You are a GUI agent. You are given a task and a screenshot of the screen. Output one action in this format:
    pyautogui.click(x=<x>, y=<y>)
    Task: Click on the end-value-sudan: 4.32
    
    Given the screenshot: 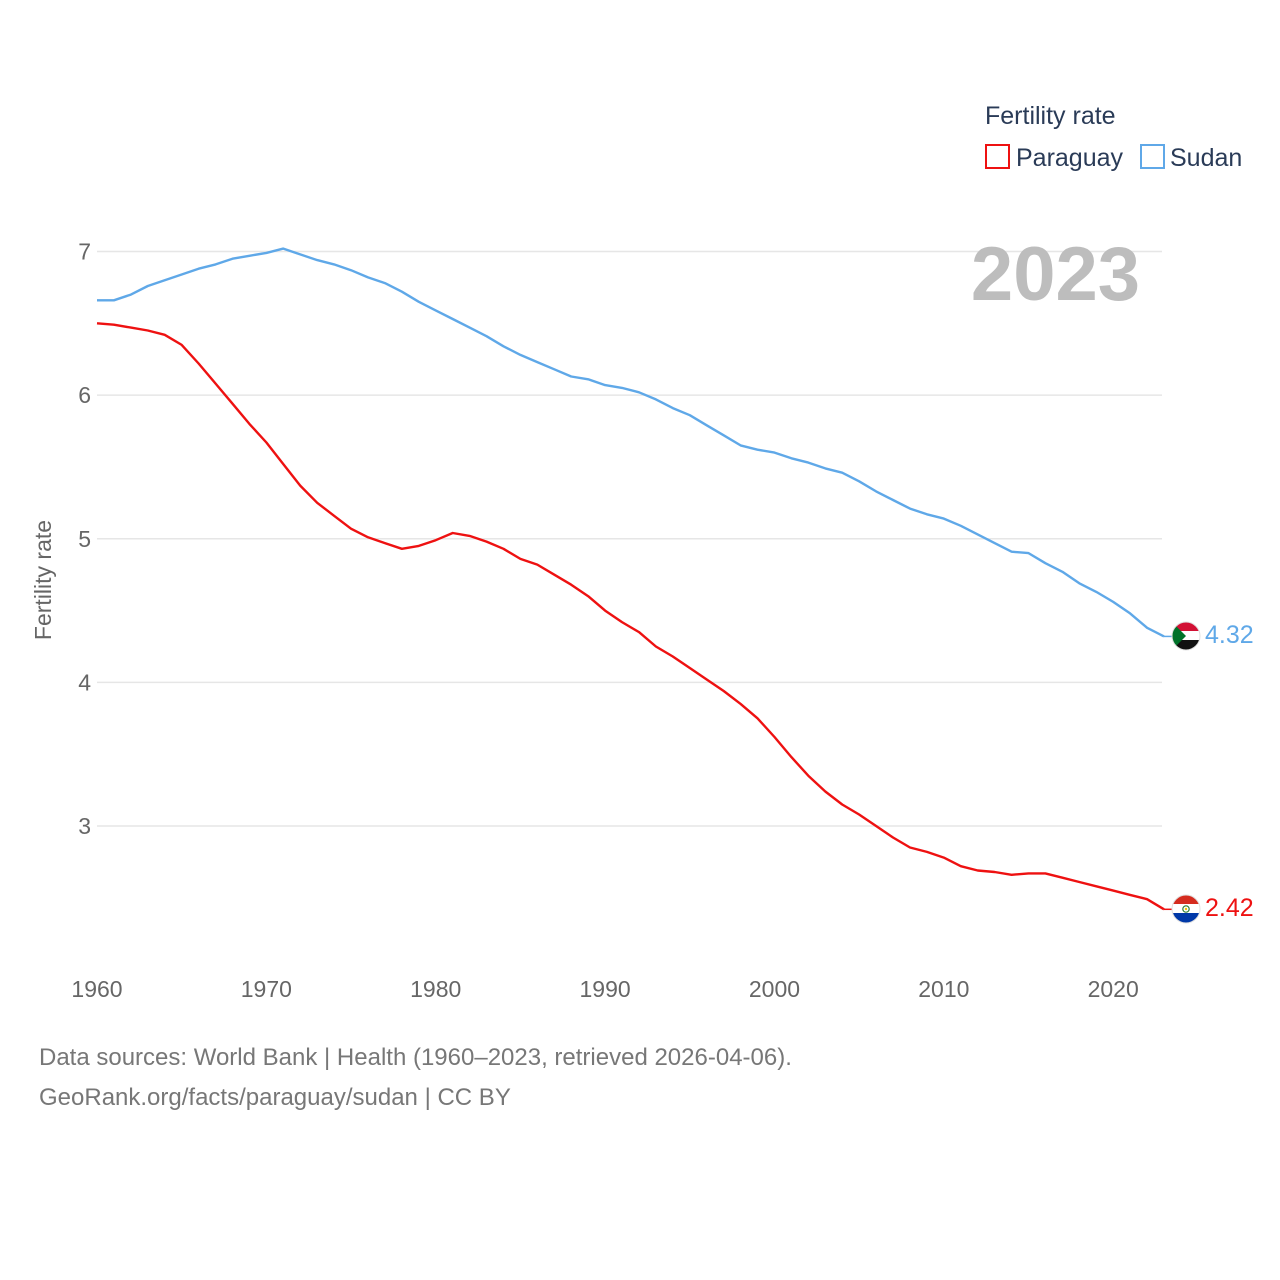 What is the action you would take?
    pyautogui.click(x=1229, y=635)
    